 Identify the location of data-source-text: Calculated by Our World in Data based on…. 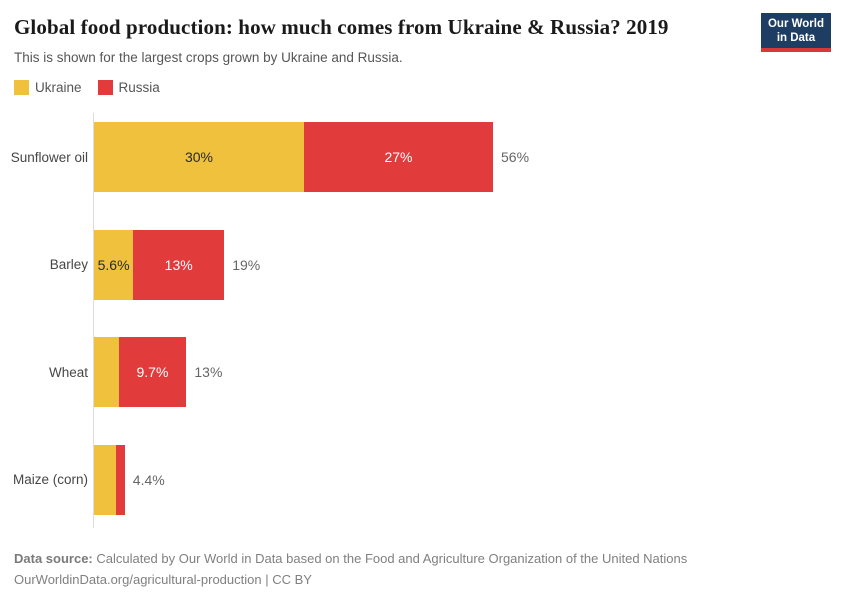
(390, 558).